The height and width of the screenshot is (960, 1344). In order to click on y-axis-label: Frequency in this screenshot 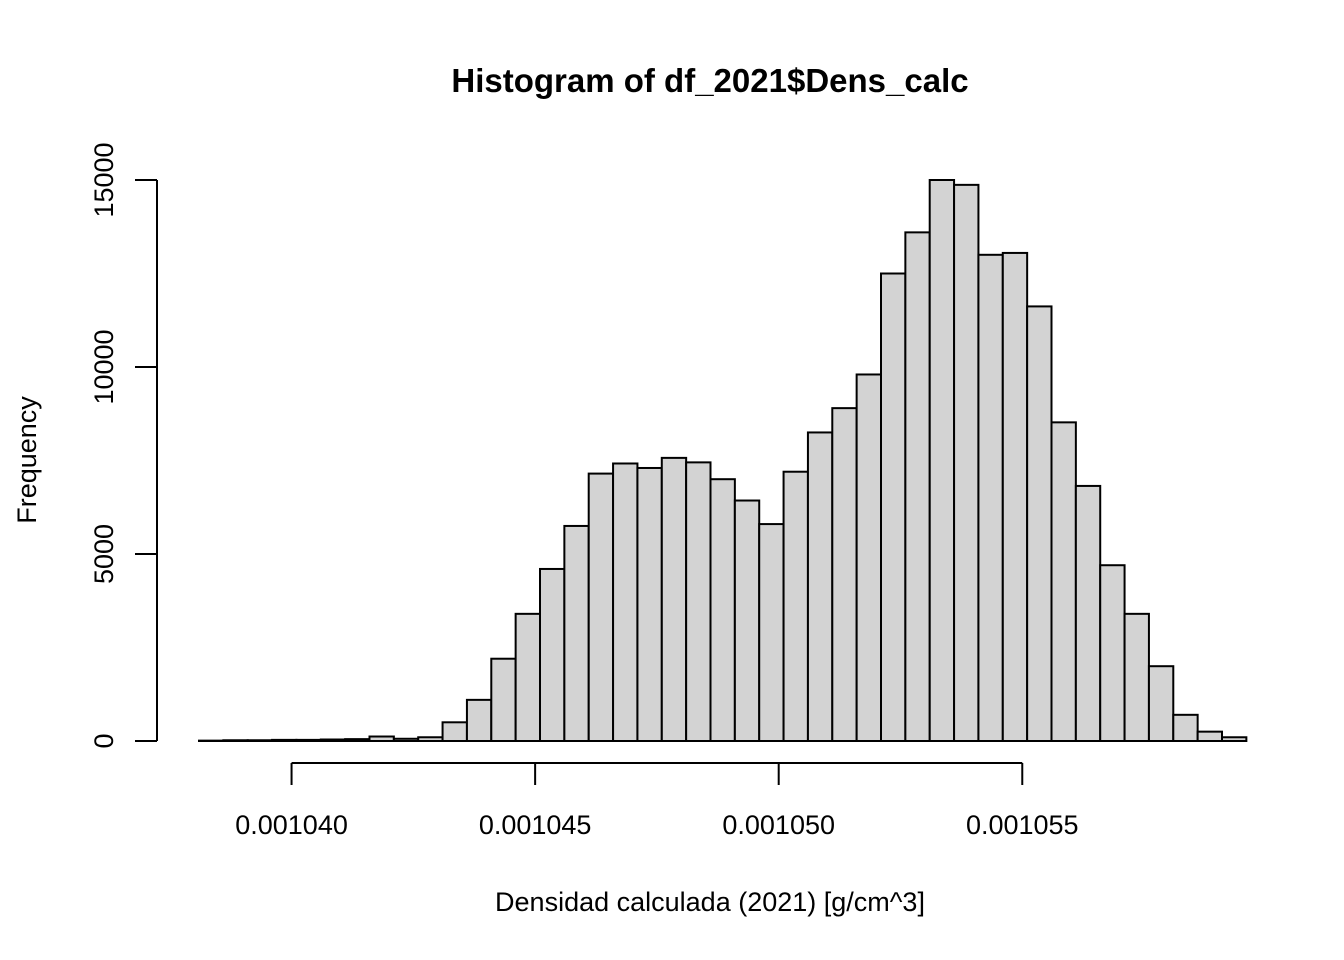, I will do `click(27, 460)`.